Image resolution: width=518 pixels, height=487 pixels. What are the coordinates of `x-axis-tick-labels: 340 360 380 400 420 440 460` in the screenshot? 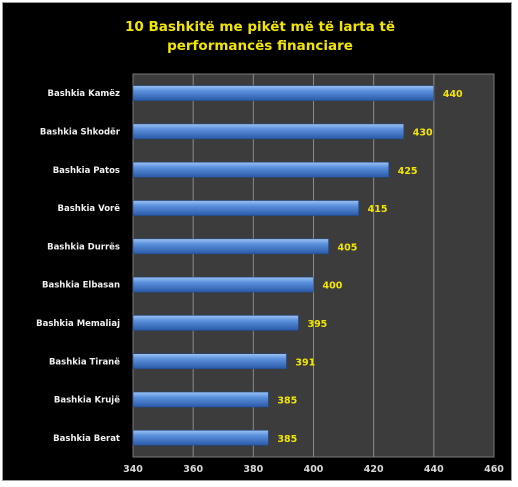 It's located at (313, 469).